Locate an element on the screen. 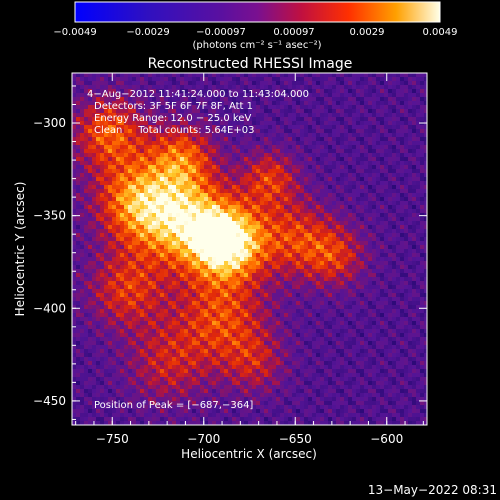 This screenshot has width=500, height=500. annotation-detectors: Detectors: 3F 5F 6F 7F 8F, Att 1 is located at coordinates (173, 106).